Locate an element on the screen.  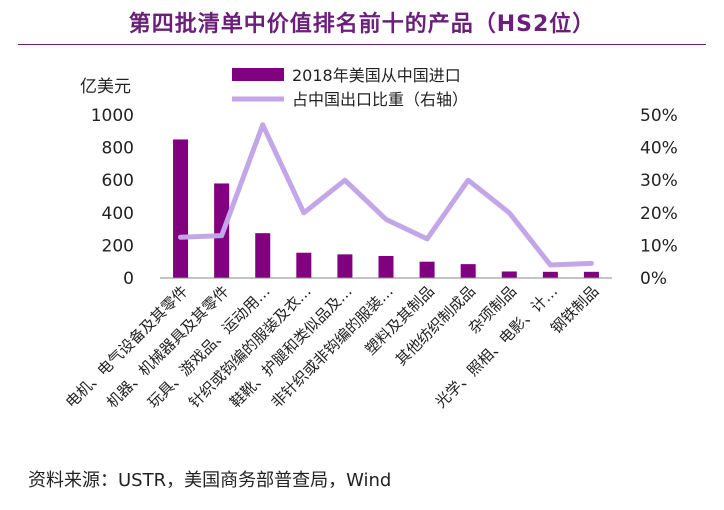
source-note: 资料来源：USTR，美国商务部普查局，Wind is located at coordinates (210, 480).